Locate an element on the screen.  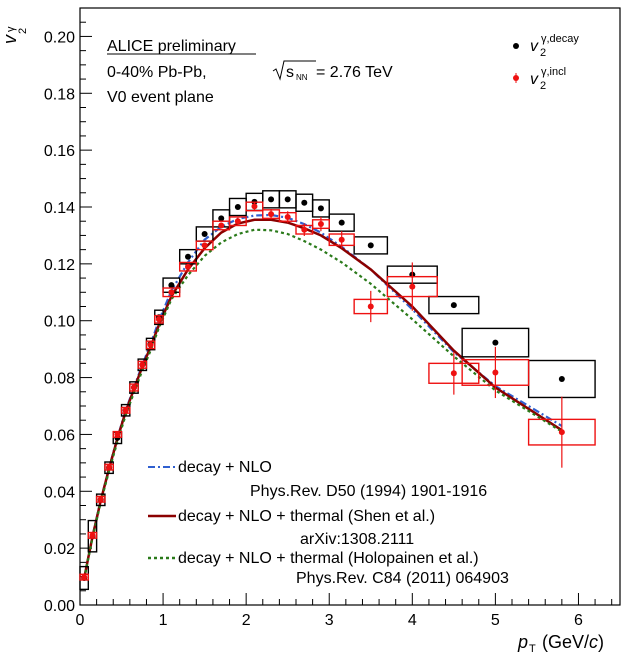
annotation-alice-preliminary: ALICE preliminary is located at coordinates (171, 46).